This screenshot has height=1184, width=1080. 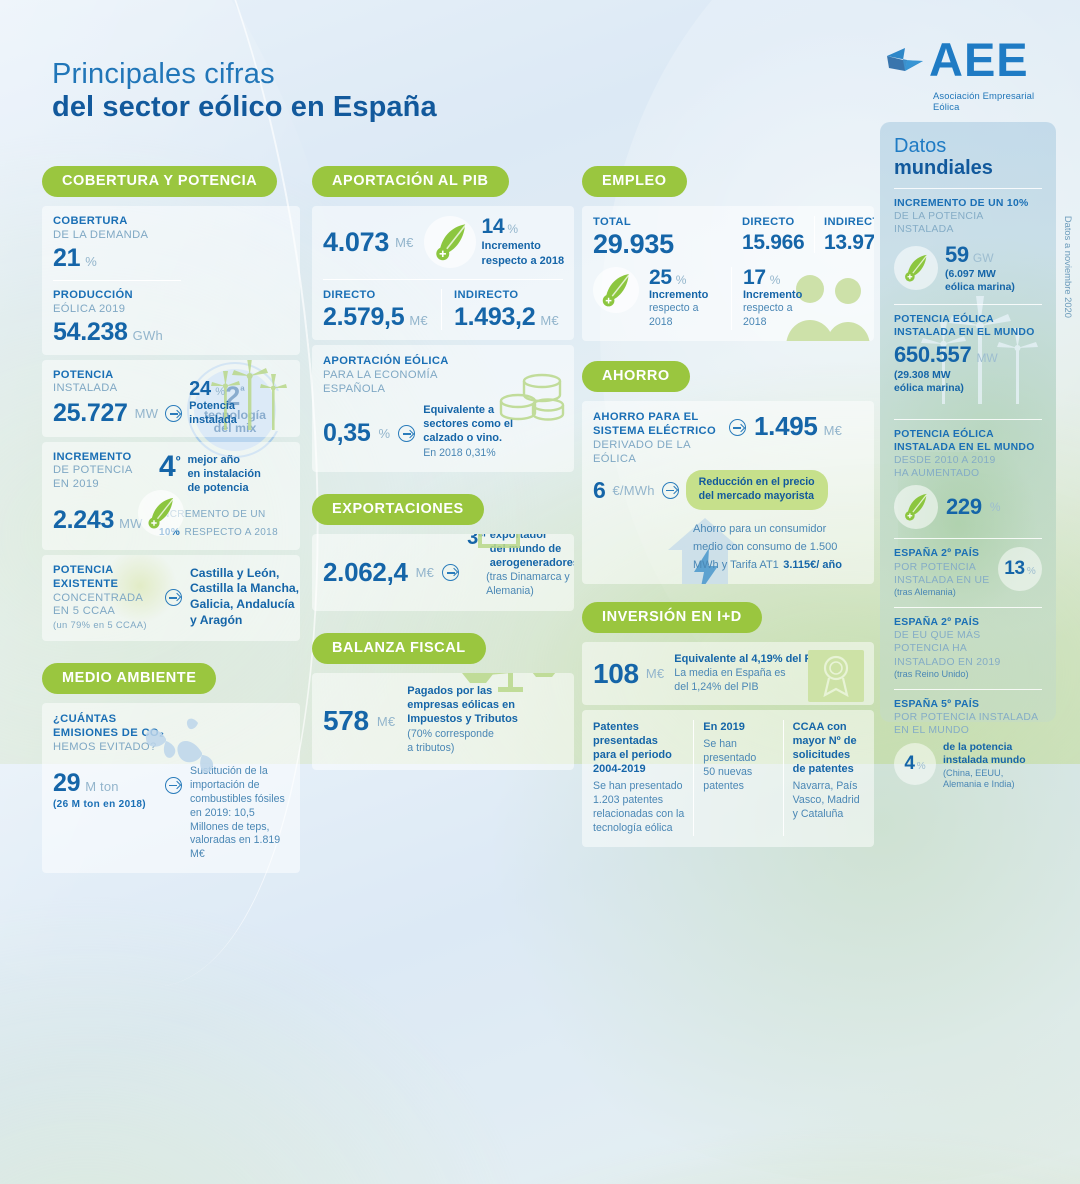 What do you see at coordinates (105, 746) in the screenshot?
I see `medio-question-3: HEMOS EVITADO?` at bounding box center [105, 746].